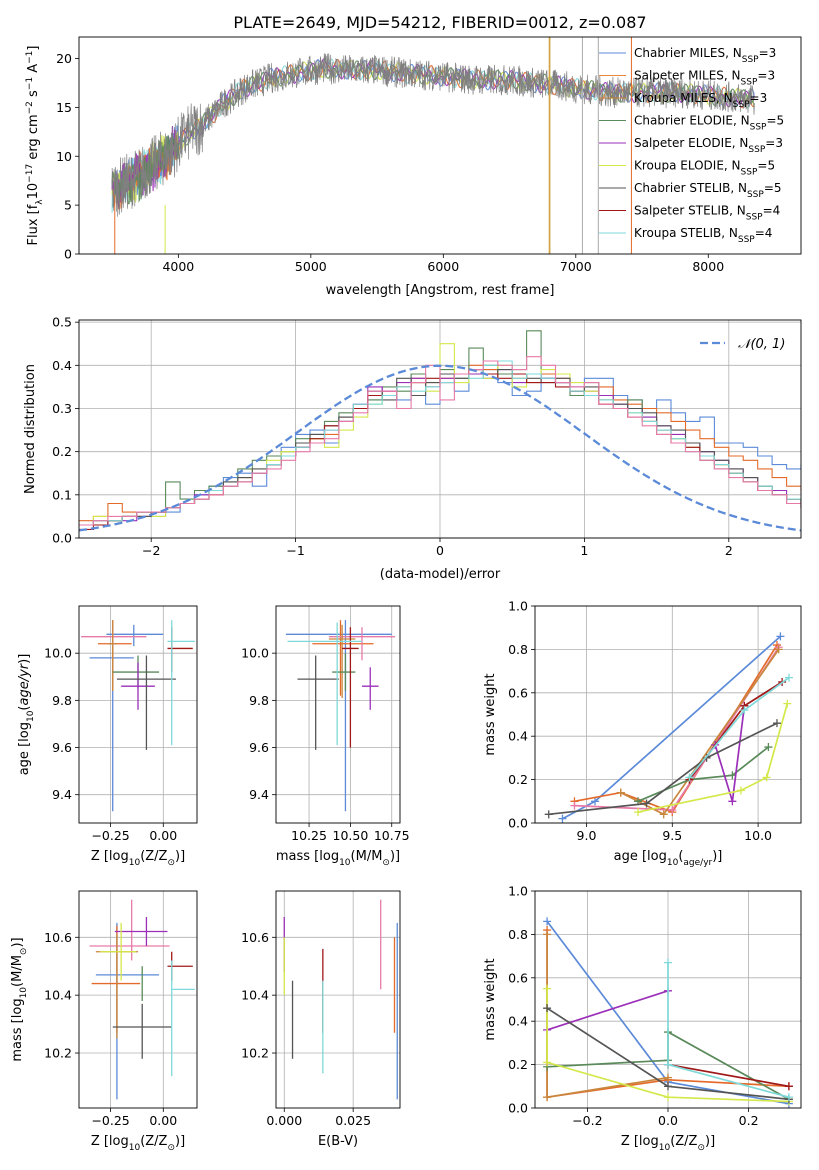 This screenshot has height=1170, width=819. What do you see at coordinates (62, 494) in the screenshot?
I see `y-tick-label: 0.1` at bounding box center [62, 494].